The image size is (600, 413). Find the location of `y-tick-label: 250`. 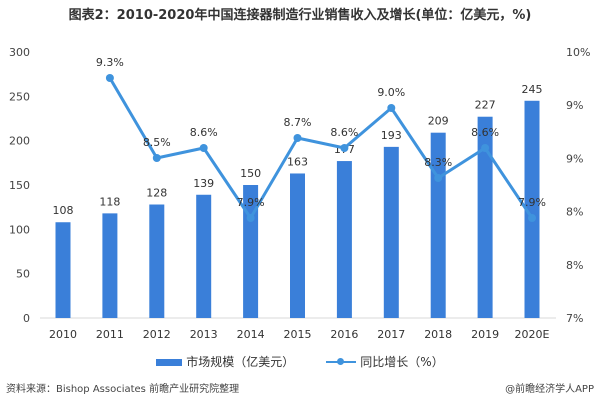

y-tick-label: 250 is located at coordinates (19, 96).